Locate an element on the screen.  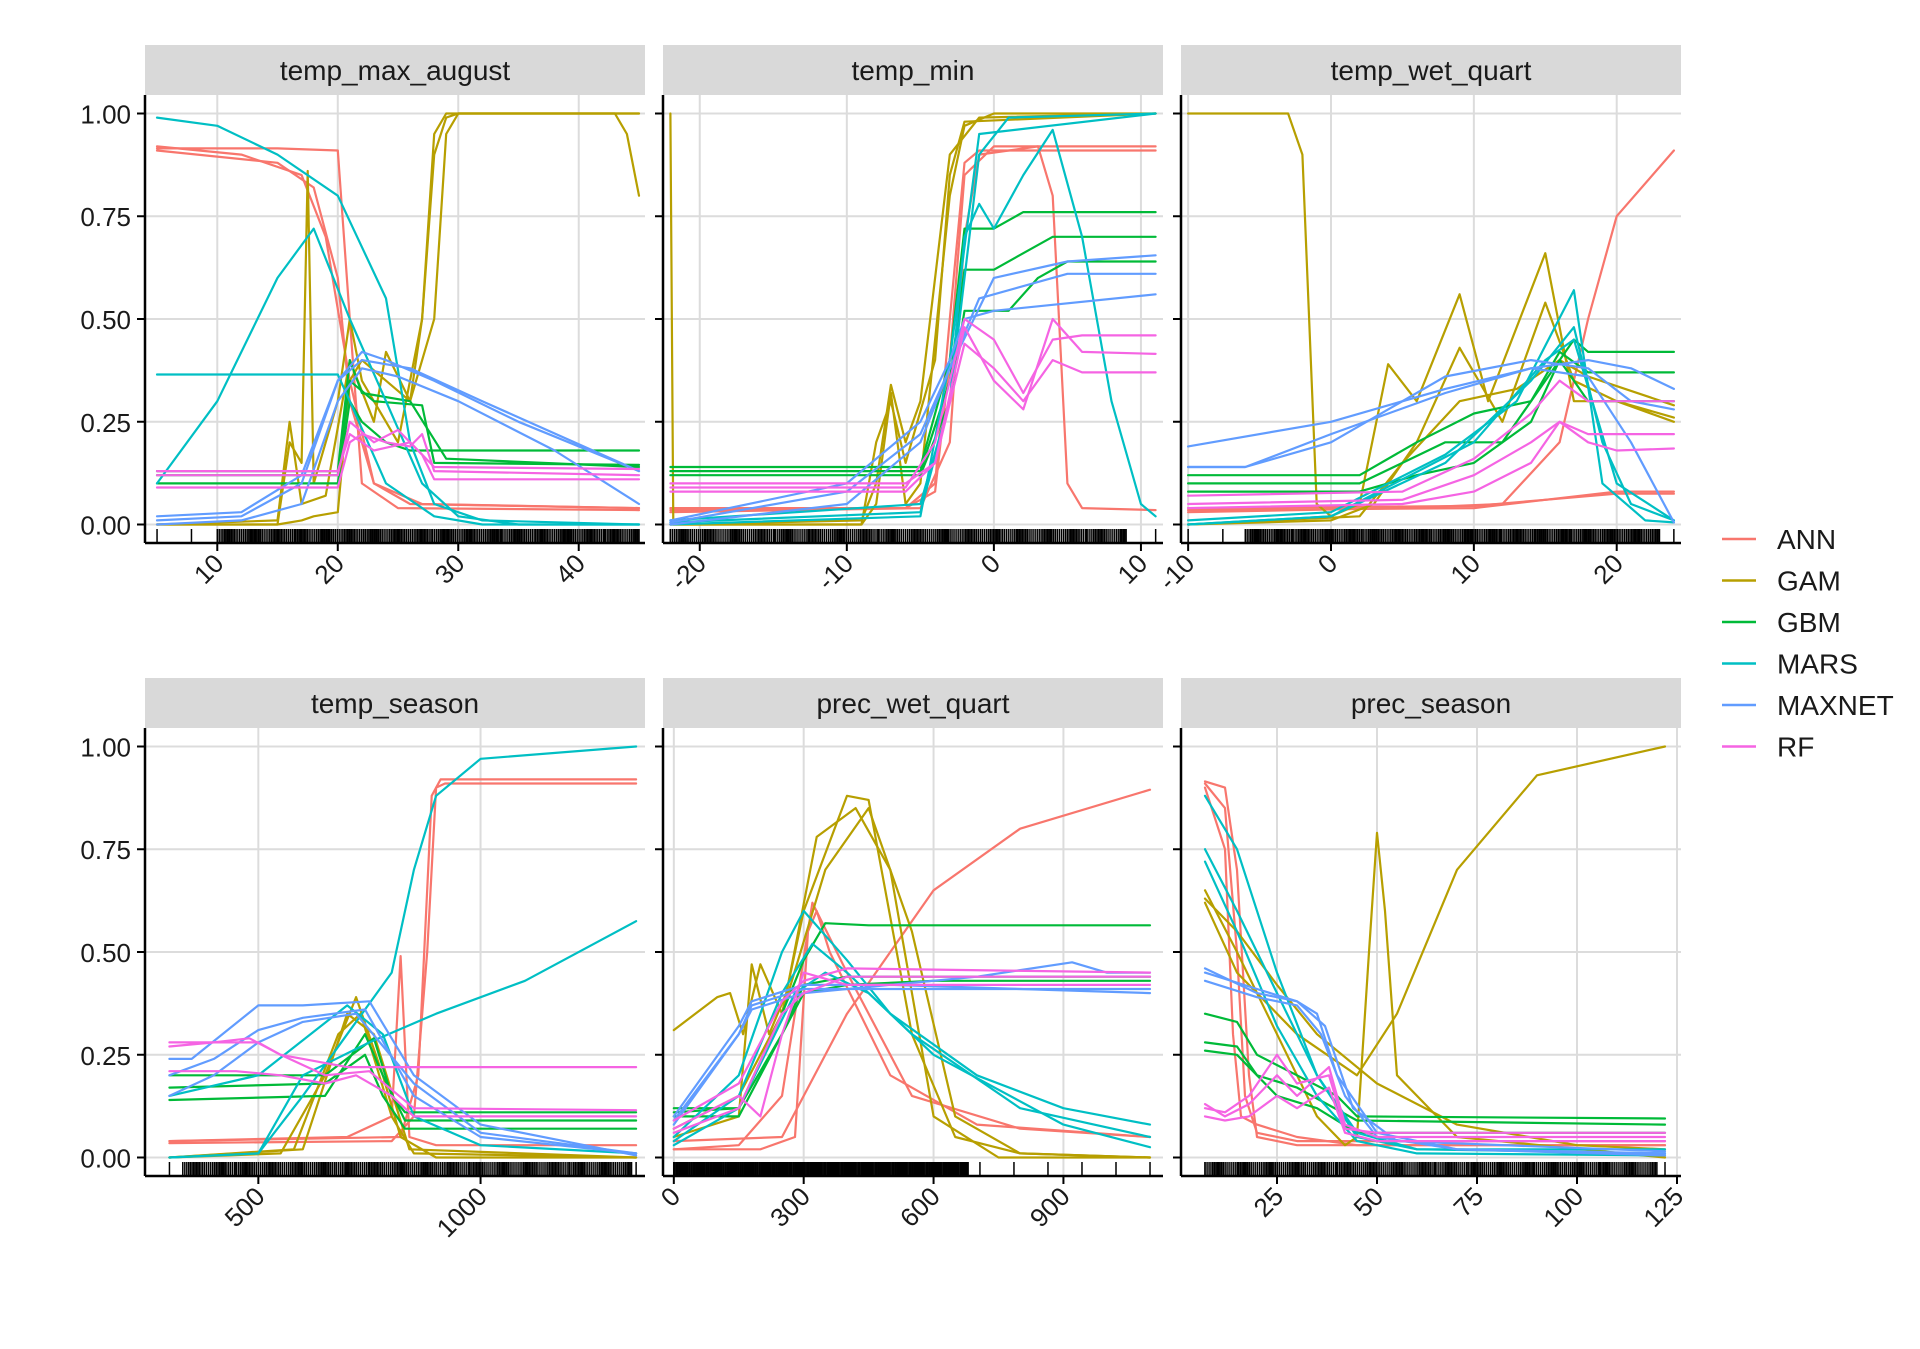
facet-title: temp_wet_quart is located at coordinates (1431, 70).